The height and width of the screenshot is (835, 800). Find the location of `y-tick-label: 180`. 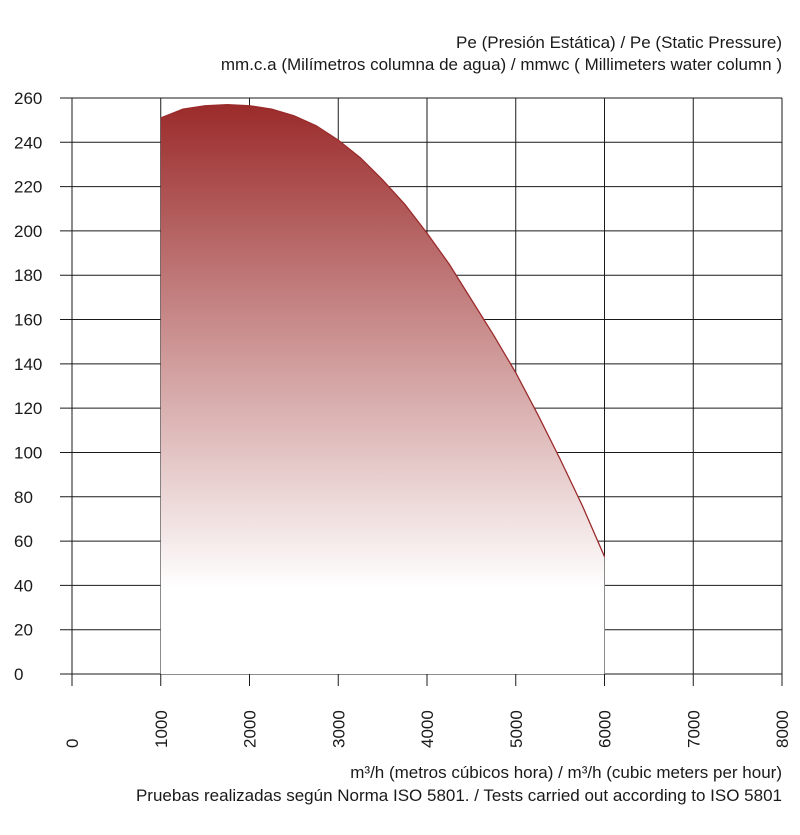

y-tick-label: 180 is located at coordinates (28, 275).